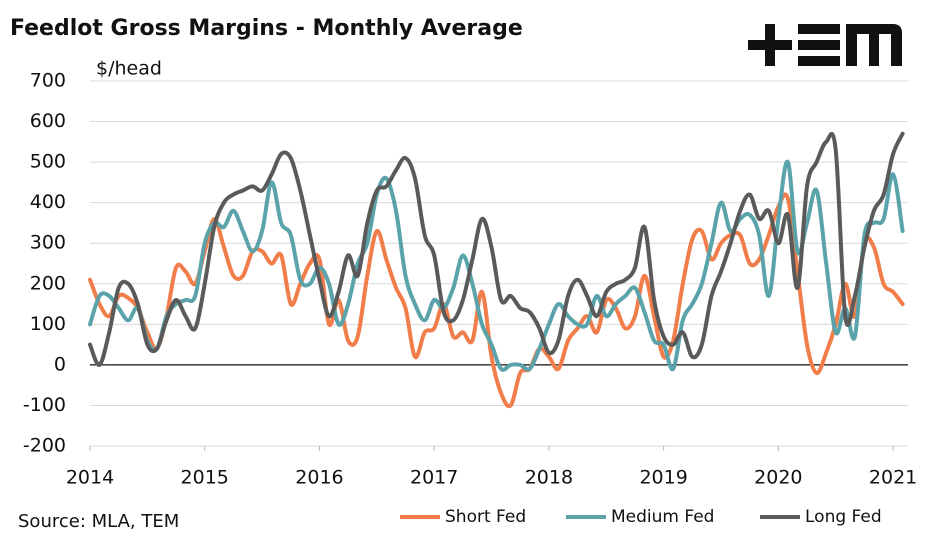 The image size is (947, 539). Describe the element at coordinates (60, 364) in the screenshot. I see `y-tick-label: 0` at that location.